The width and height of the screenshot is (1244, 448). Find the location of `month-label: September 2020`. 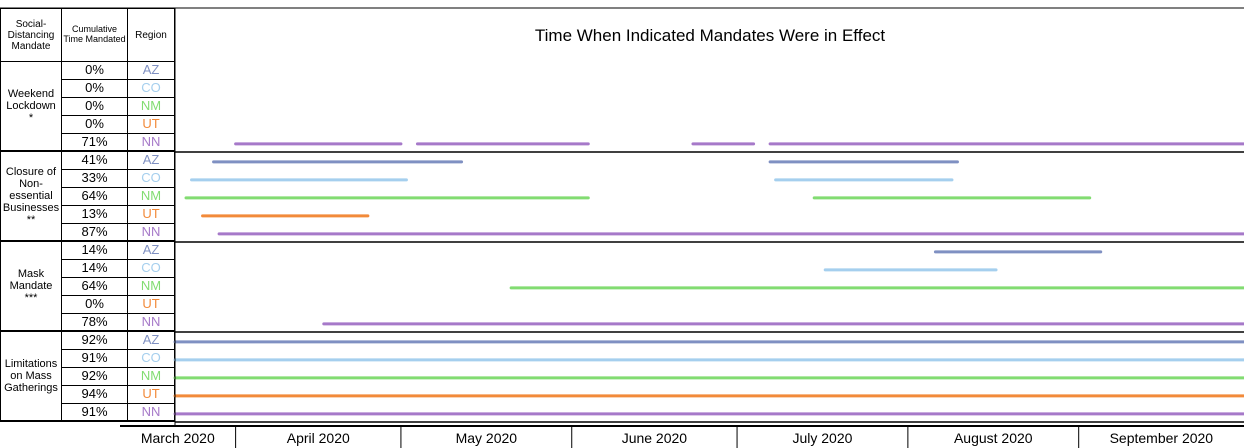

month-label: September 2020 is located at coordinates (1162, 438).